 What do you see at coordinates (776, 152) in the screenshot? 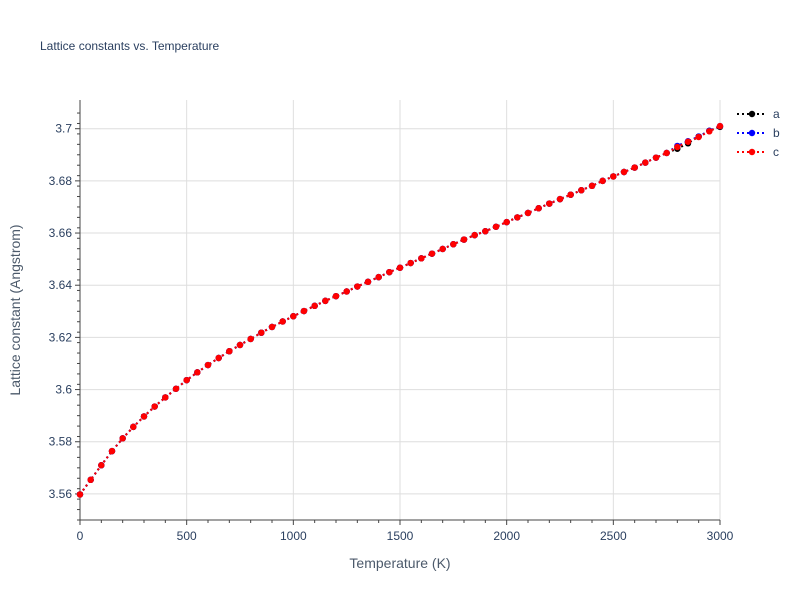
I see `legend-label-c: c` at bounding box center [776, 152].